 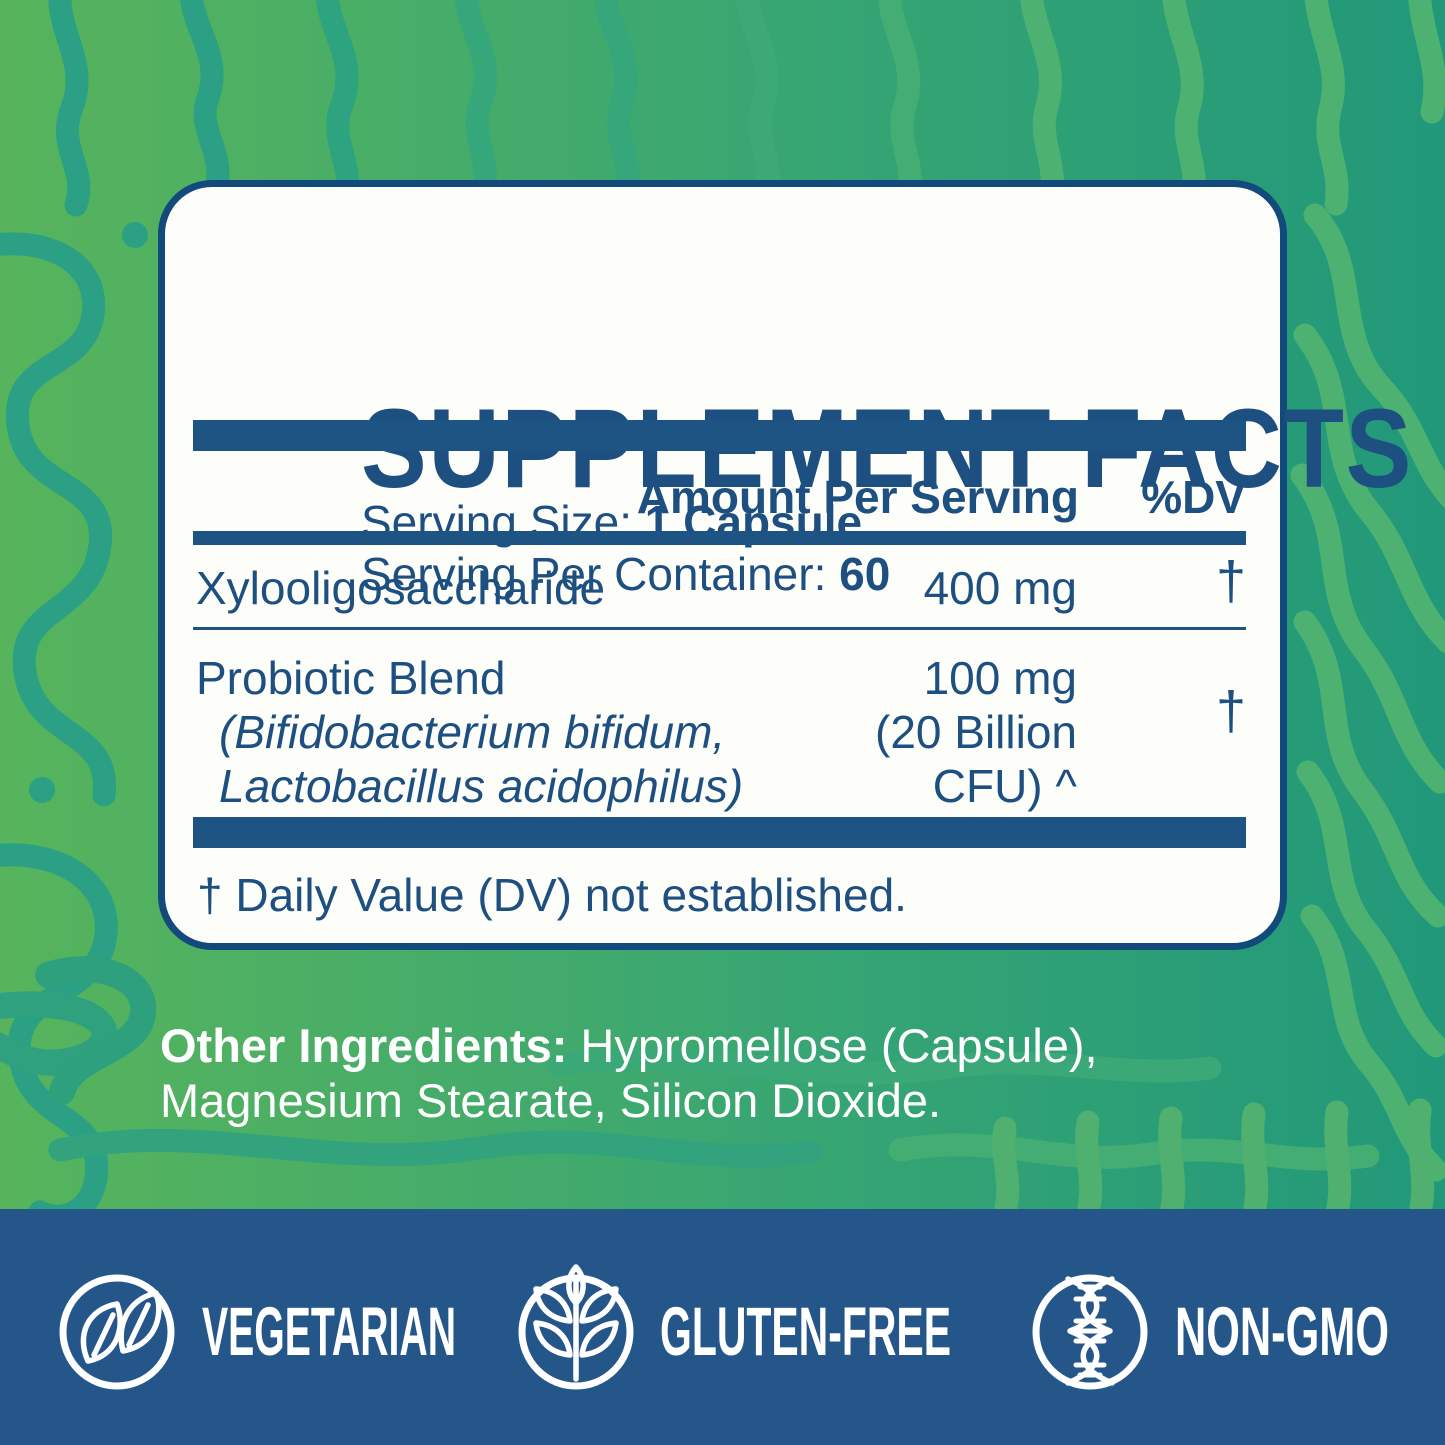 What do you see at coordinates (401, 588) in the screenshot?
I see `ingredient-row-name: Xylooligosaccharide` at bounding box center [401, 588].